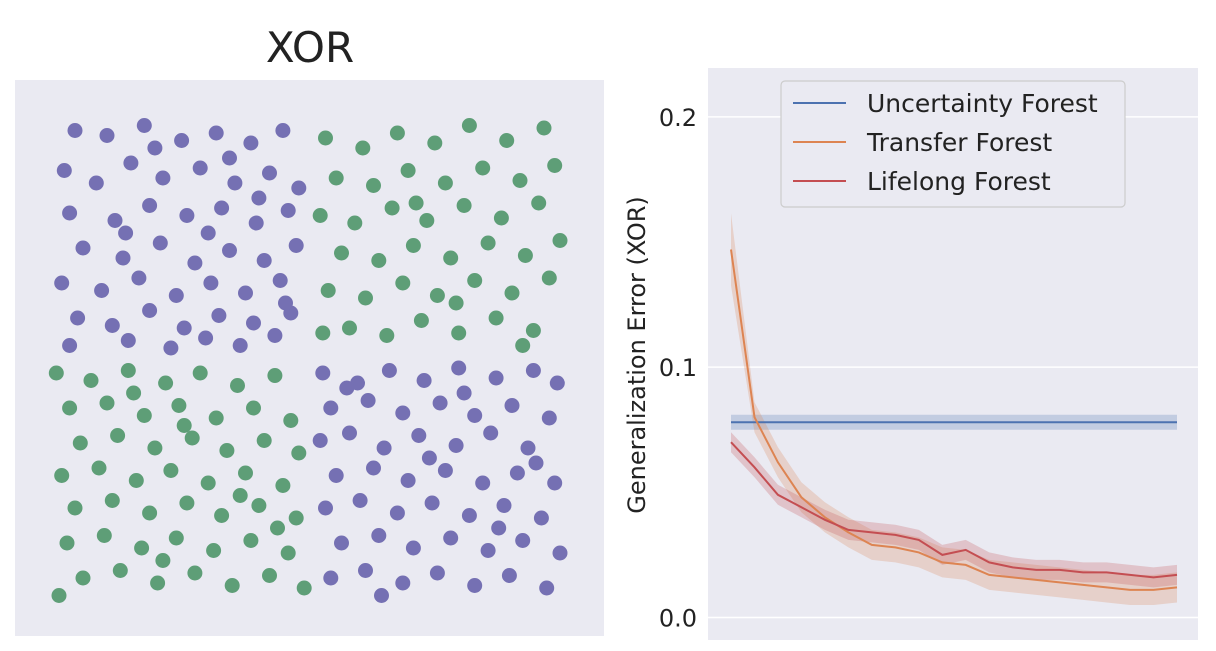  What do you see at coordinates (678, 118) in the screenshot?
I see `y-tick-label: 0.2` at bounding box center [678, 118].